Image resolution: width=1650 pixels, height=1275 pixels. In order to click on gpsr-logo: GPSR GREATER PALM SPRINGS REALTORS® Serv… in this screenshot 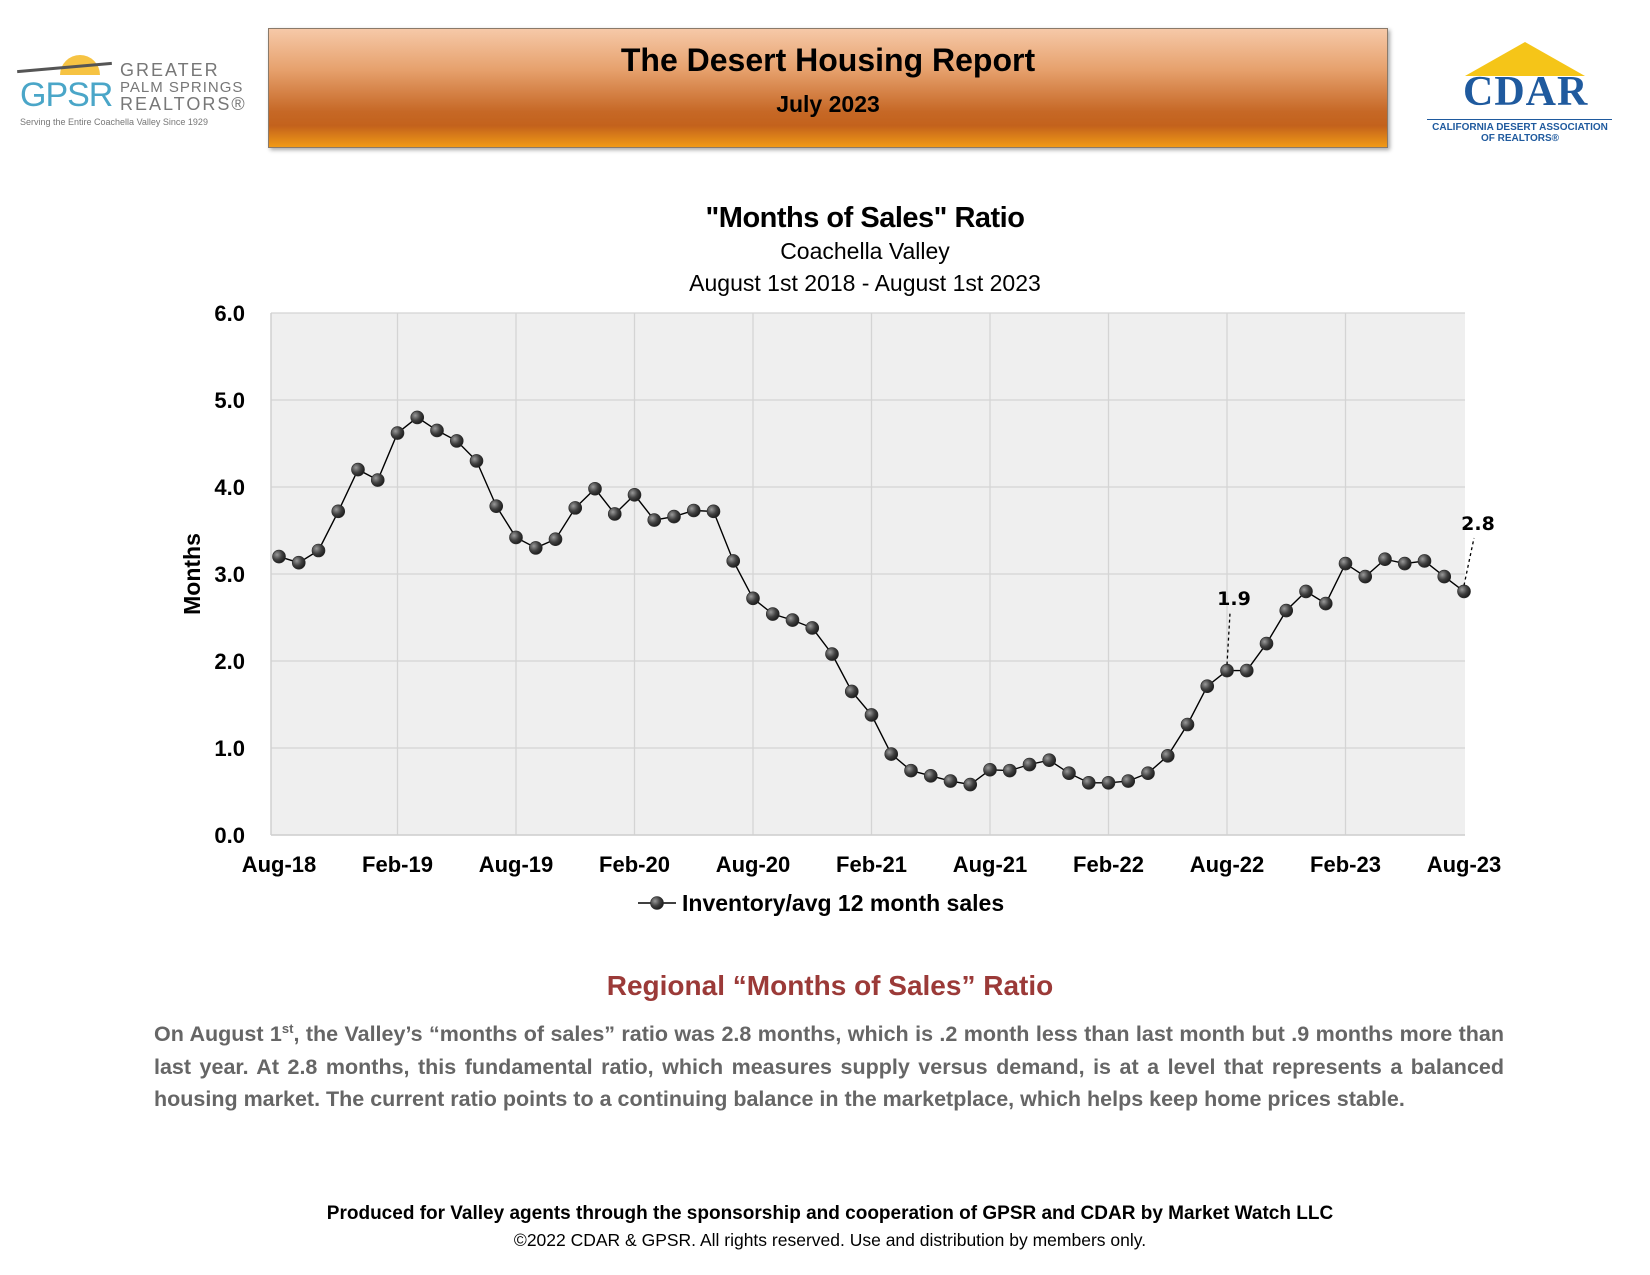, I will do `click(132, 90)`.